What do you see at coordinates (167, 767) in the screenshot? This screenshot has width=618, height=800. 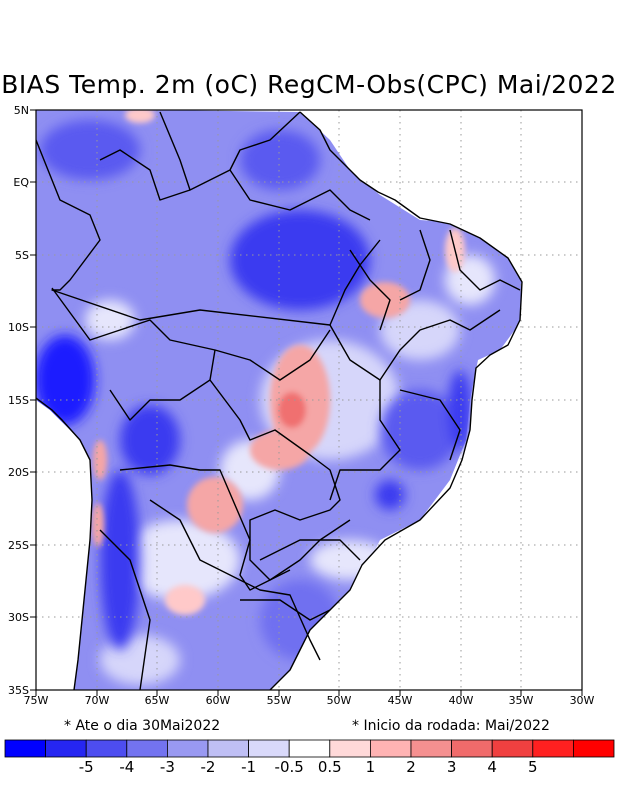 I see `colorbar-label: -3` at bounding box center [167, 767].